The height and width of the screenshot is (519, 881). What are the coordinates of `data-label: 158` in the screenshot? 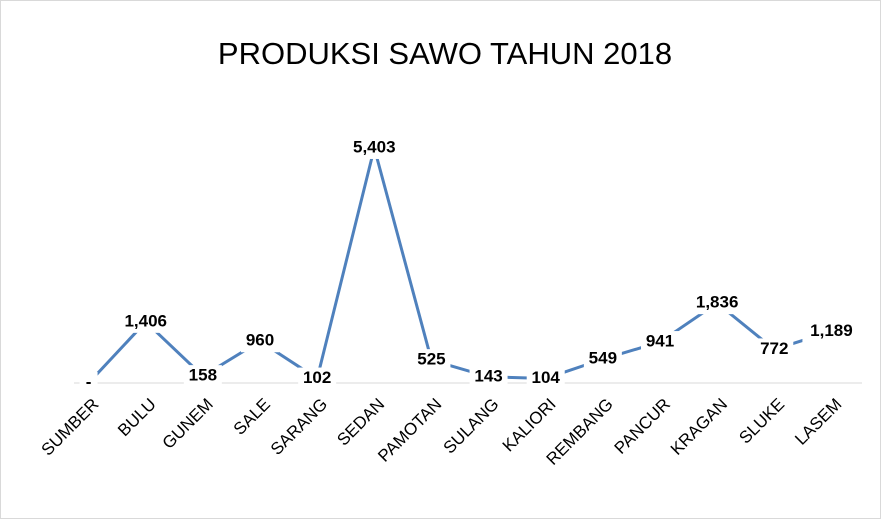 It's located at (203, 375).